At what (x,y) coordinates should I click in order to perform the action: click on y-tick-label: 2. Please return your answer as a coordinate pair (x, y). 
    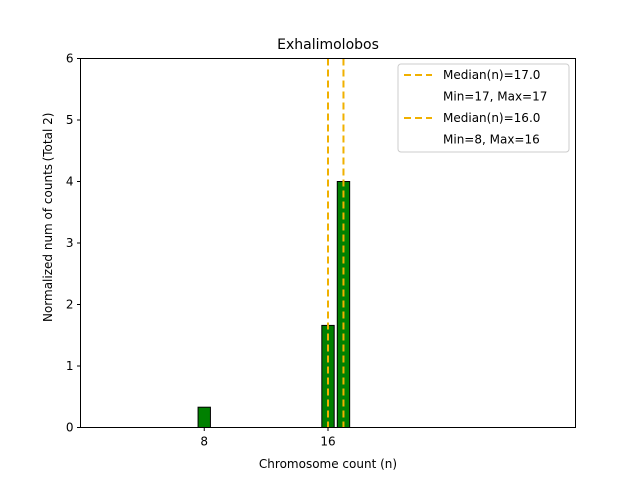
    Looking at the image, I should click on (70, 305).